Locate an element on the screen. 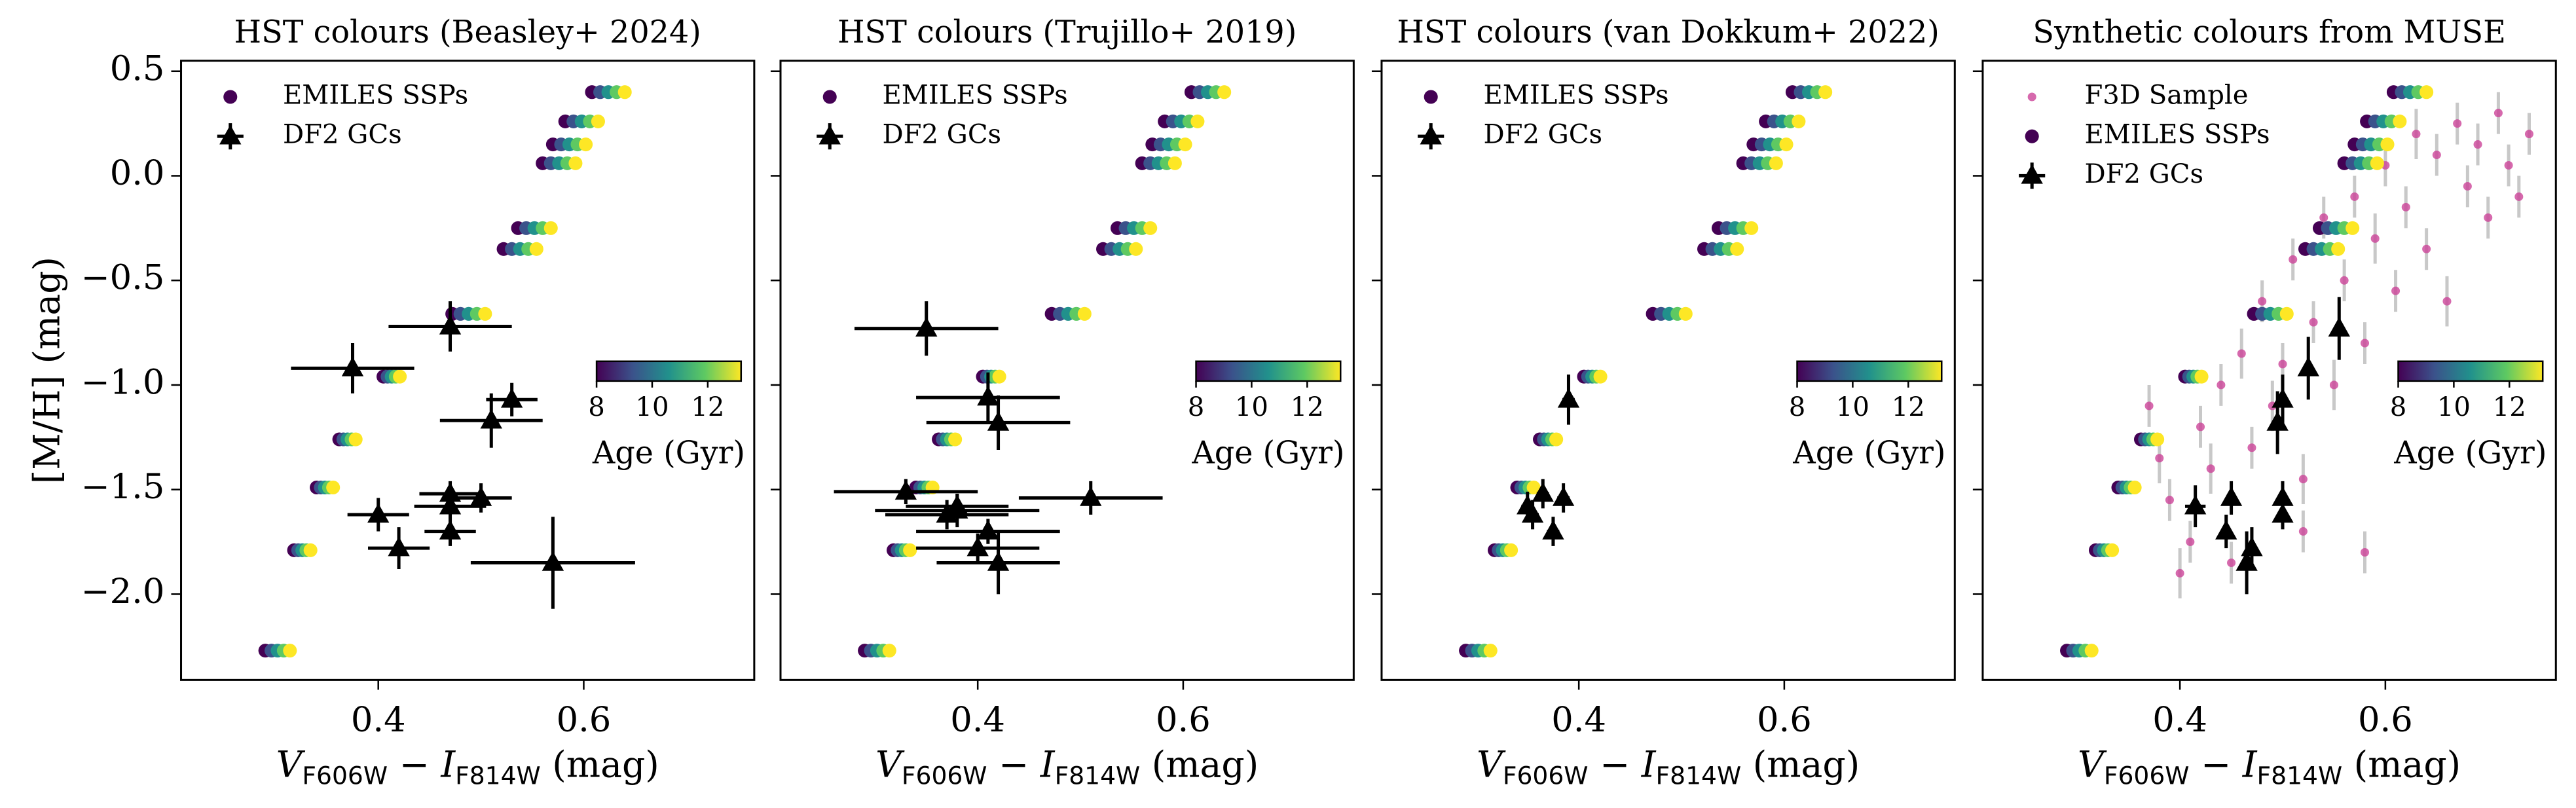 Image resolution: width=2576 pixels, height=808 pixels. x-axis-label-part: (mag) is located at coordinates (2401, 765).